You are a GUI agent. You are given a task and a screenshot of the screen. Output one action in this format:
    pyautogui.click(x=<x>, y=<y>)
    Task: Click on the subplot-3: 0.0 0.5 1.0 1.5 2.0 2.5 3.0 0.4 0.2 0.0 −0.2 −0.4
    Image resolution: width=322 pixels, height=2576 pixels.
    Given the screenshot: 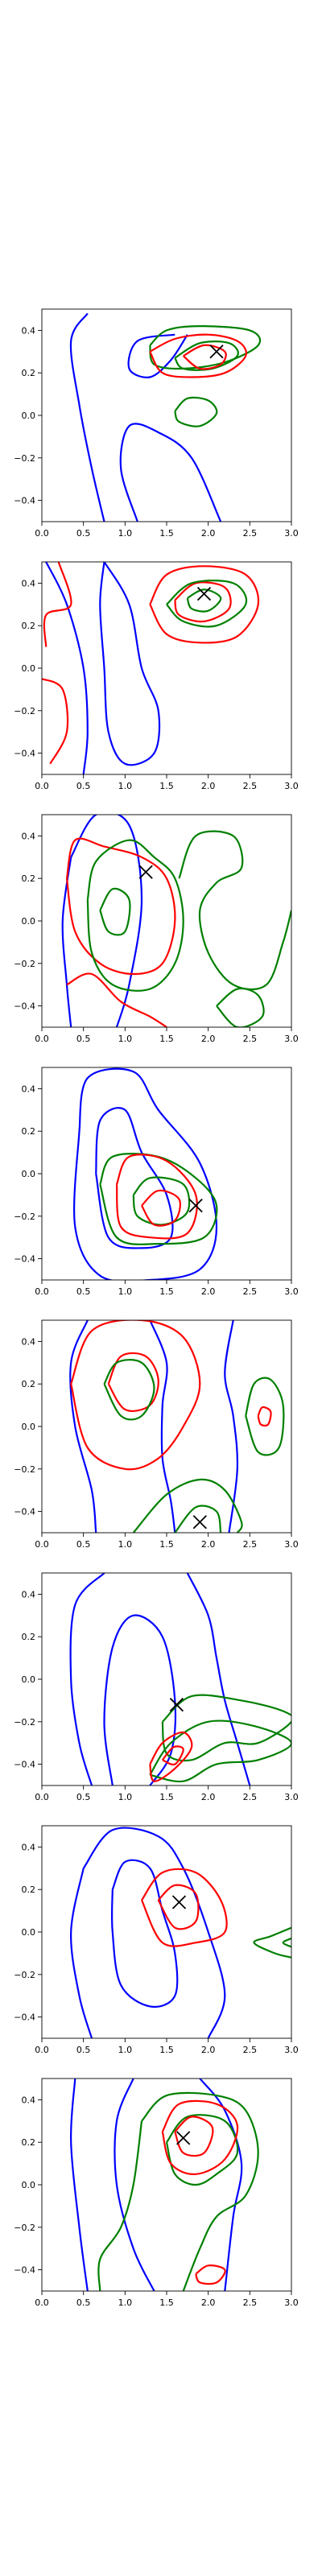 What is the action you would take?
    pyautogui.click(x=156, y=929)
    